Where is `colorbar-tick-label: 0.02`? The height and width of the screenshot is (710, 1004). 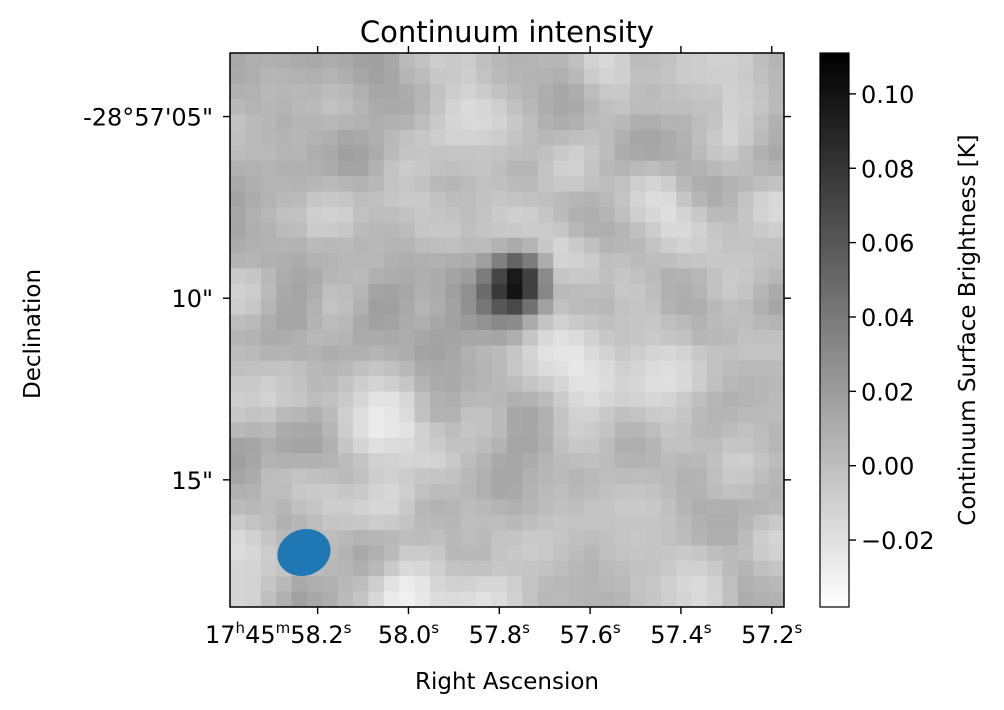 colorbar-tick-label: 0.02 is located at coordinates (887, 392).